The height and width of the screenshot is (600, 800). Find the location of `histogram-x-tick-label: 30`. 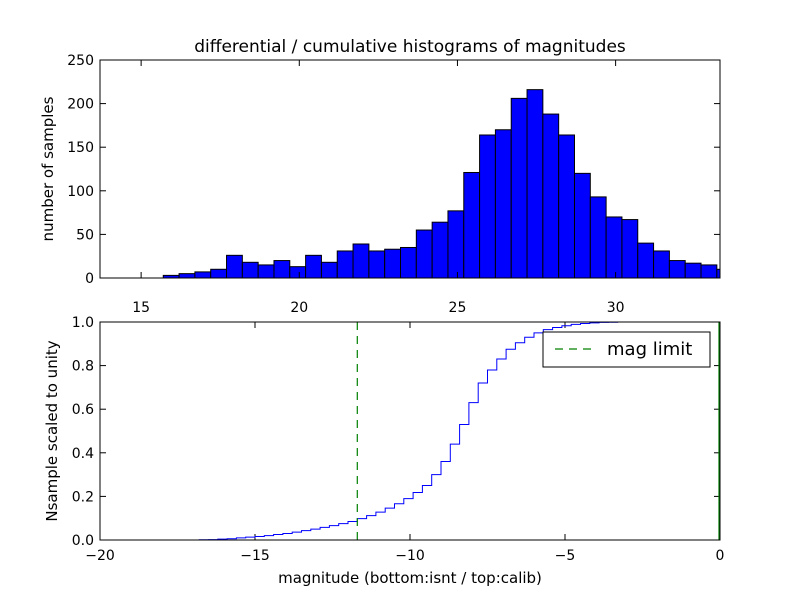

histogram-x-tick-label: 30 is located at coordinates (616, 308).